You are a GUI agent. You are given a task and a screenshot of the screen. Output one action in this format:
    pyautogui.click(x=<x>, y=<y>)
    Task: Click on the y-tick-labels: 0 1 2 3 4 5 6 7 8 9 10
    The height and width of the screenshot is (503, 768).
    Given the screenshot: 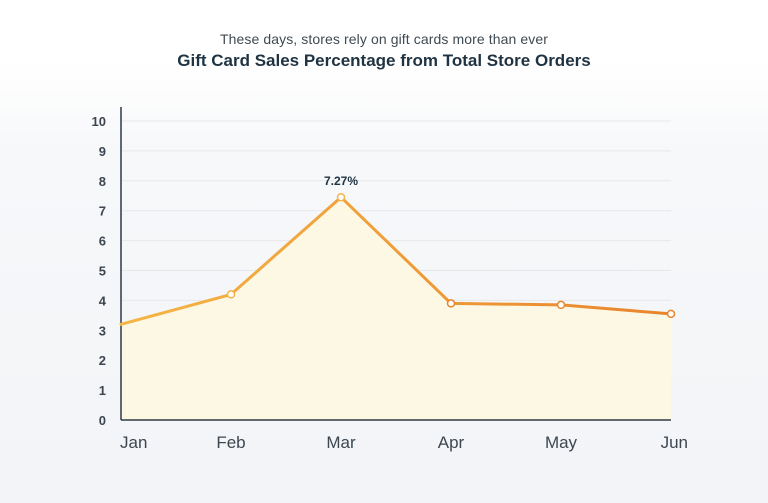 What is the action you would take?
    pyautogui.click(x=99, y=271)
    